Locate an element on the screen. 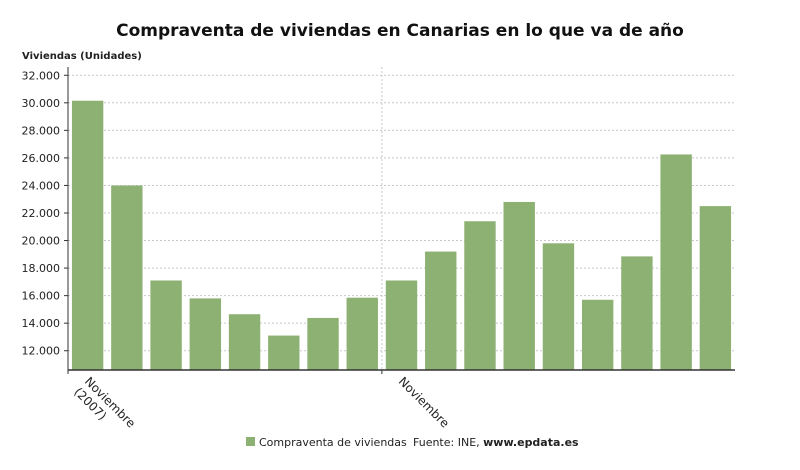 The image size is (800, 470). x-tick-line: Noviembre is located at coordinates (424, 402).